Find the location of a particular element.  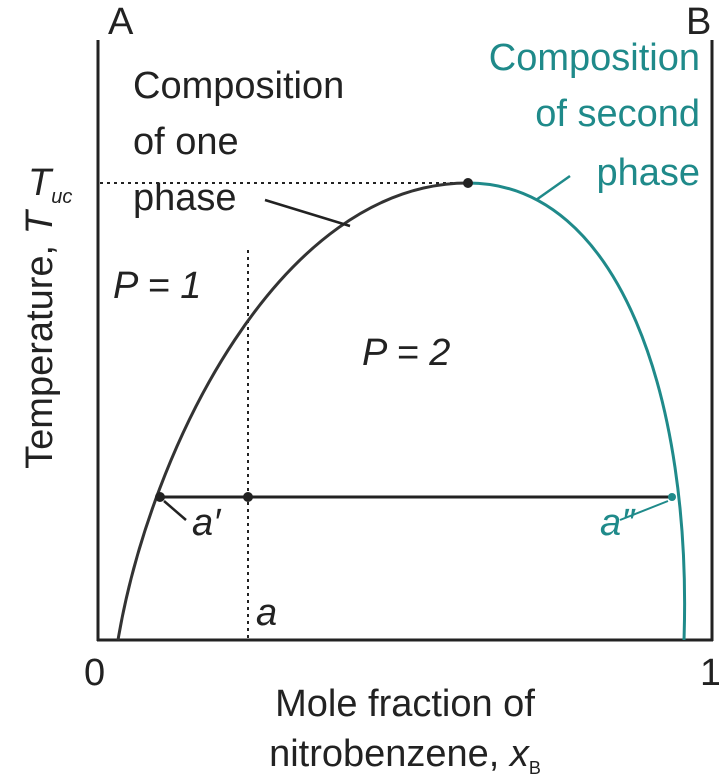

label-a-double-prime: a″ is located at coordinates (618, 523).